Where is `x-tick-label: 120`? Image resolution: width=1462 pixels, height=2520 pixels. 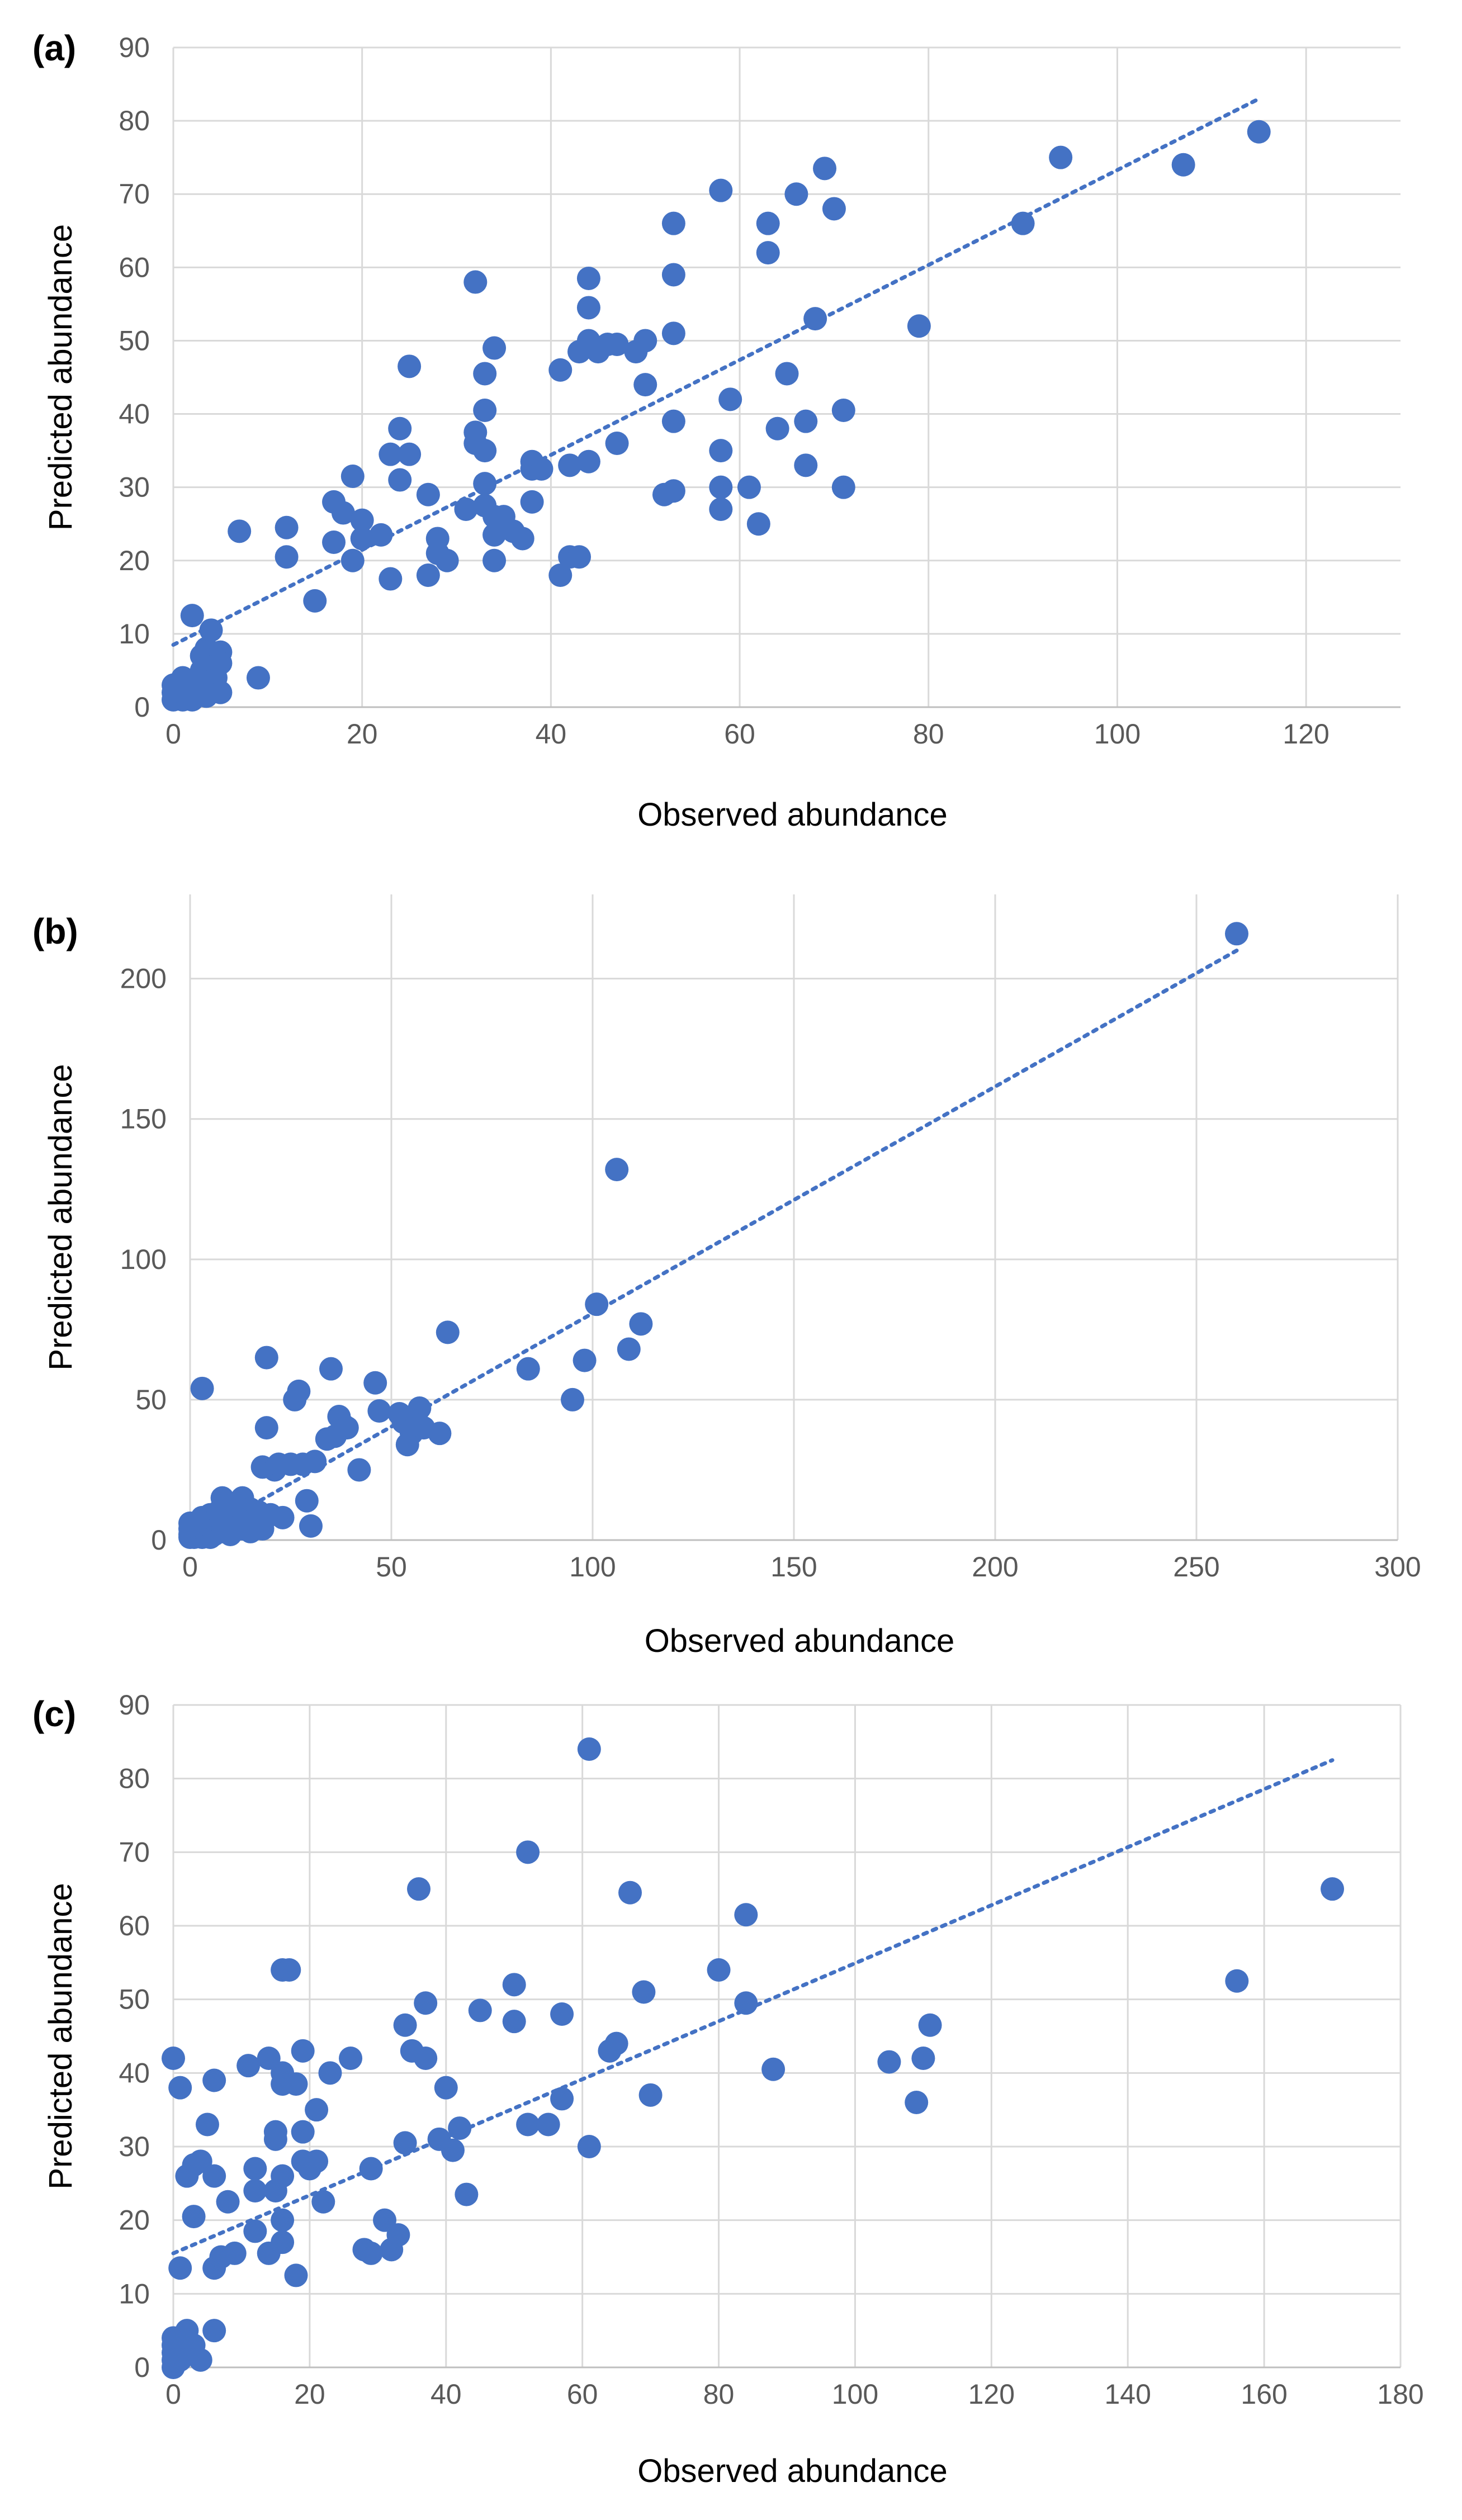 x-tick-label: 120 is located at coordinates (1306, 734).